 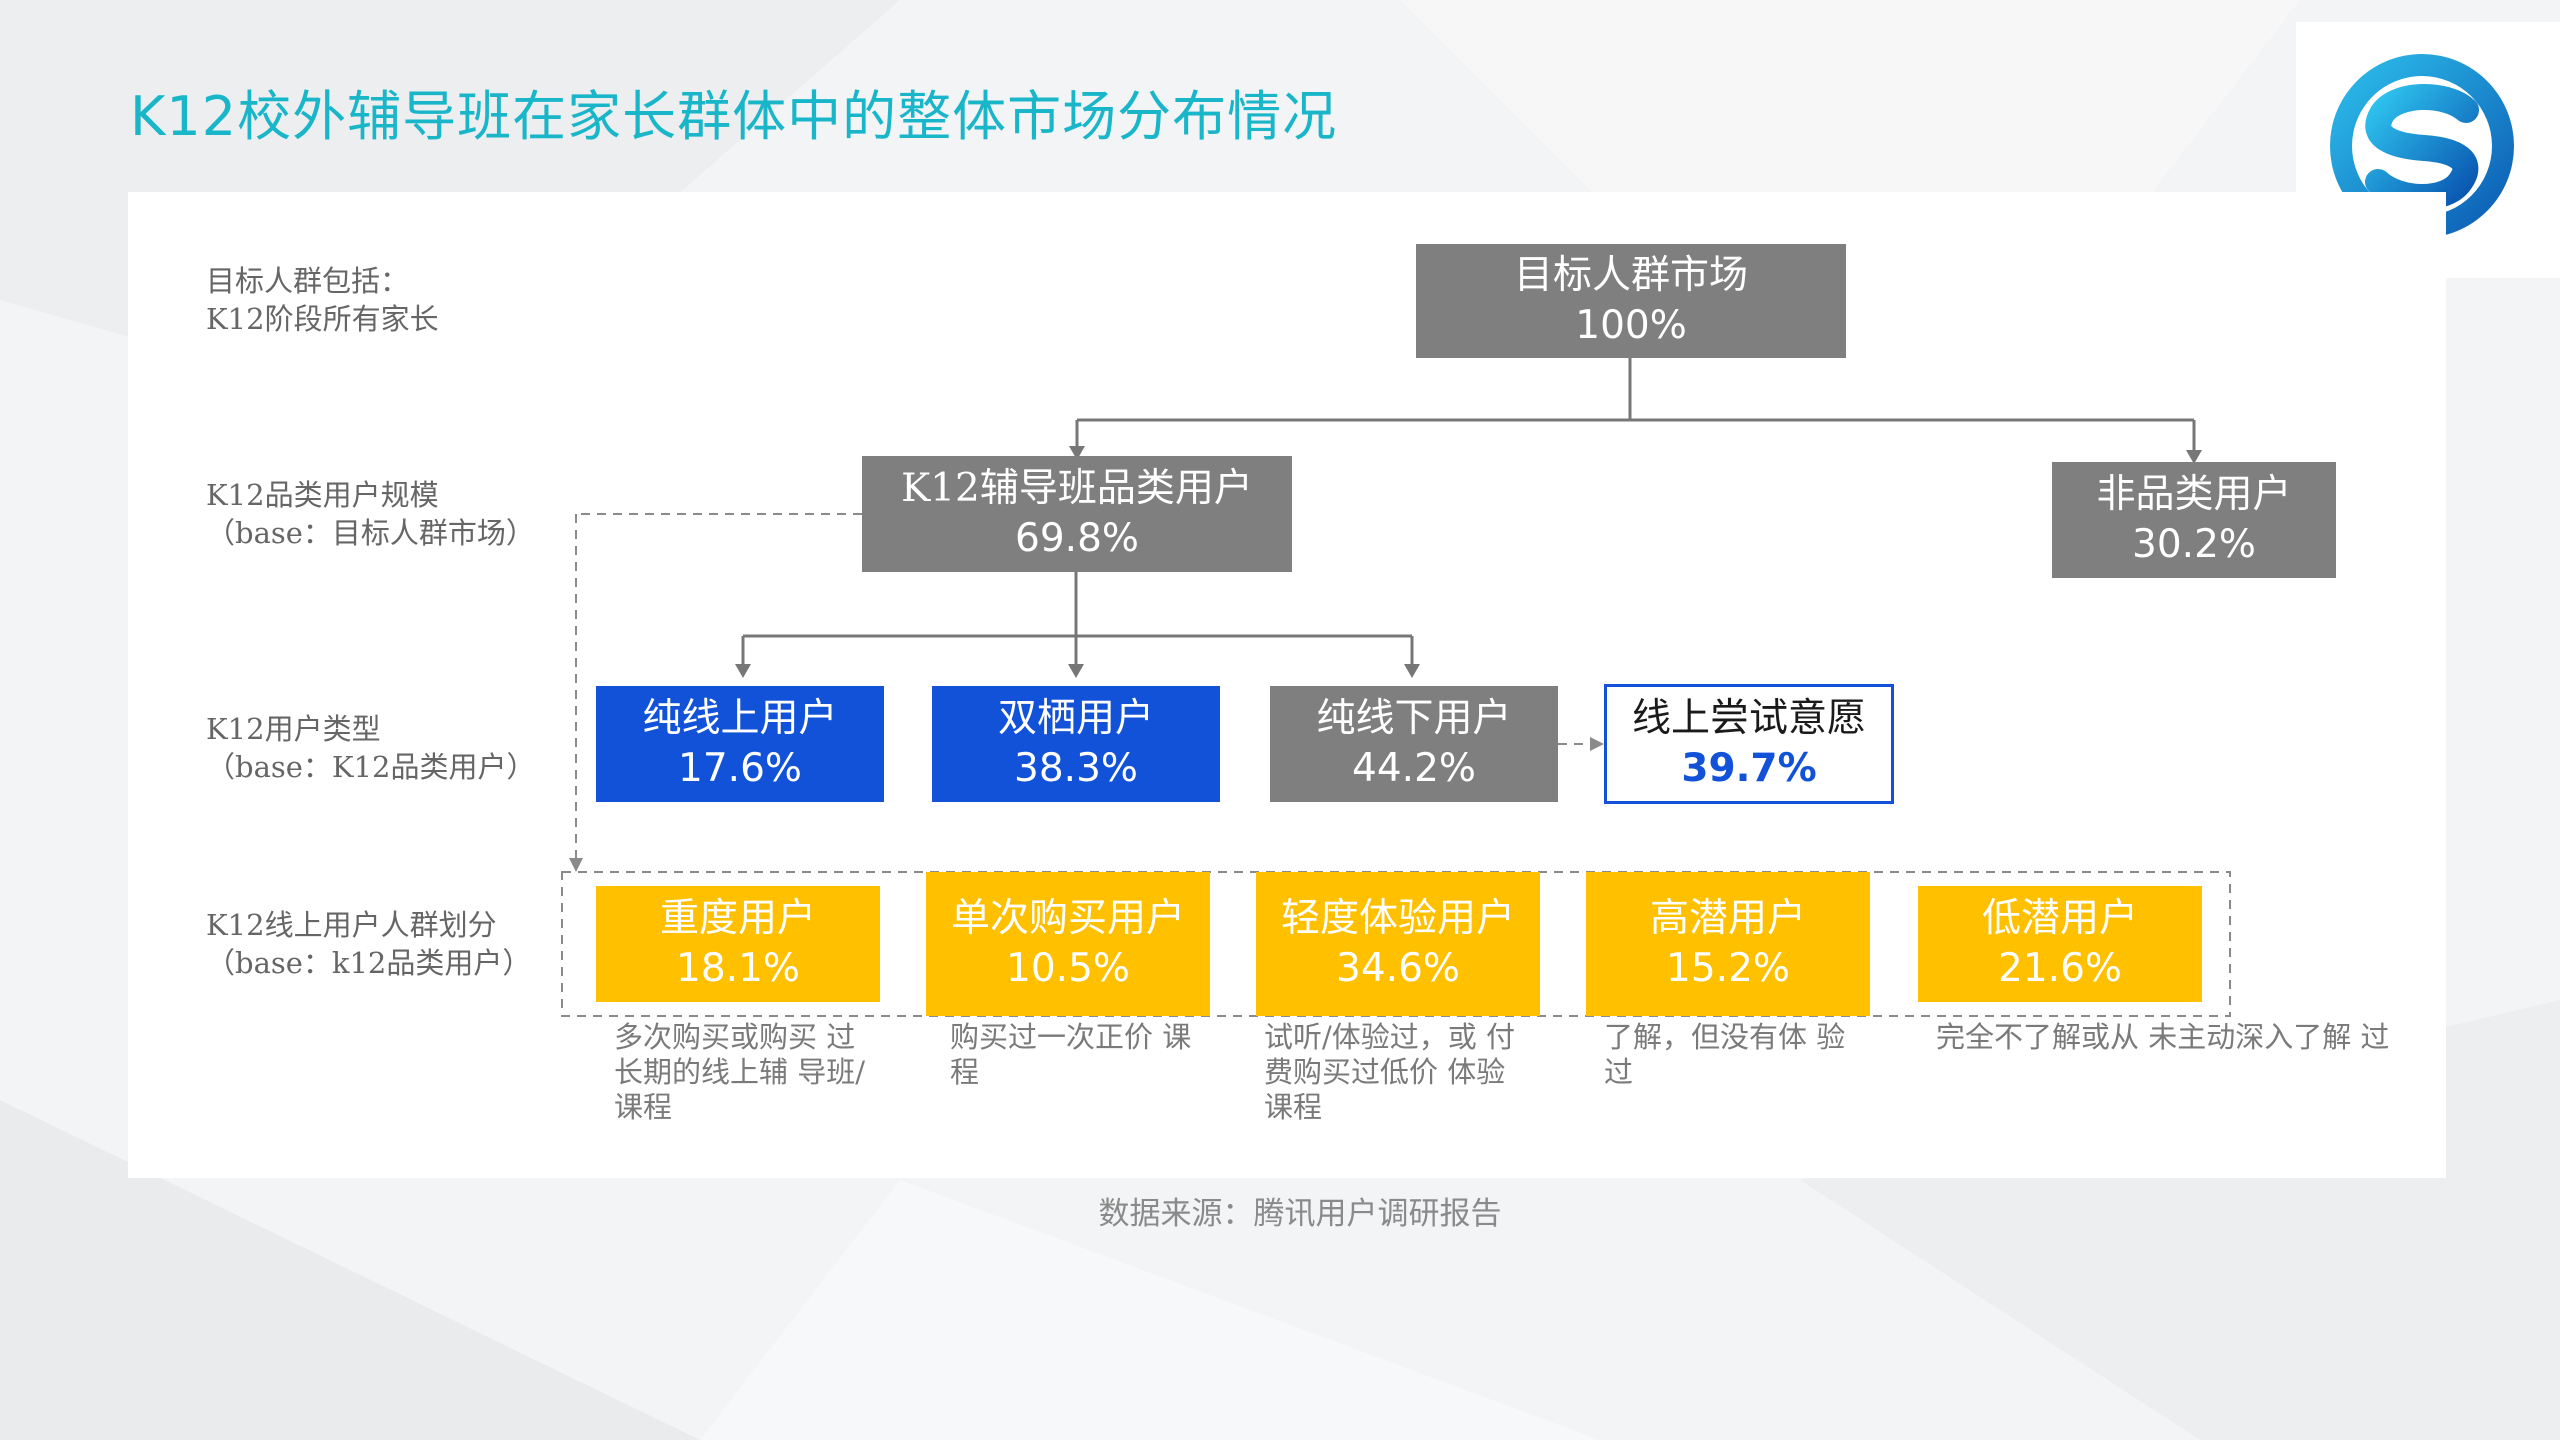 What do you see at coordinates (738, 944) in the screenshot?
I see `node-heavy-users: 重度用户 18.1%` at bounding box center [738, 944].